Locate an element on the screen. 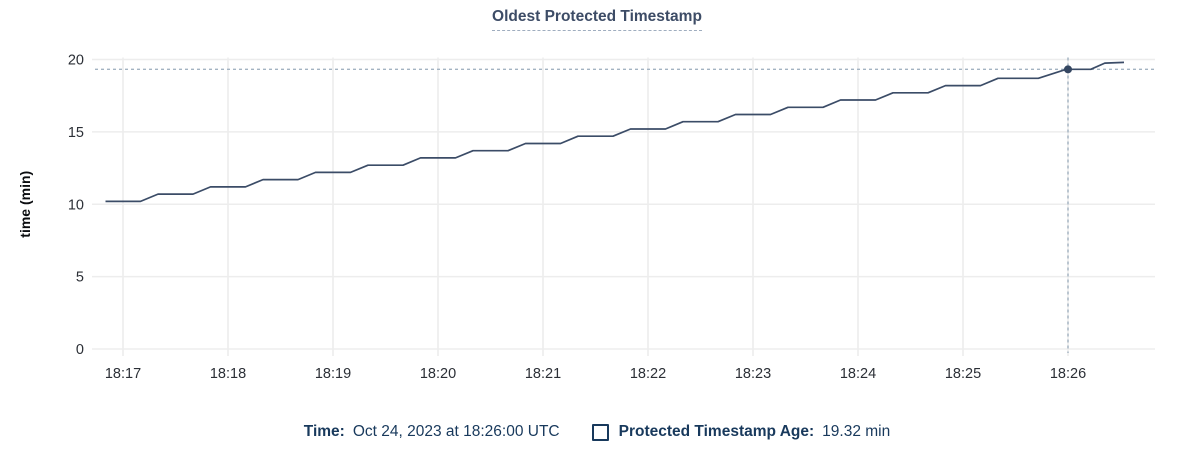  x-tick-label: 18:24 is located at coordinates (858, 374).